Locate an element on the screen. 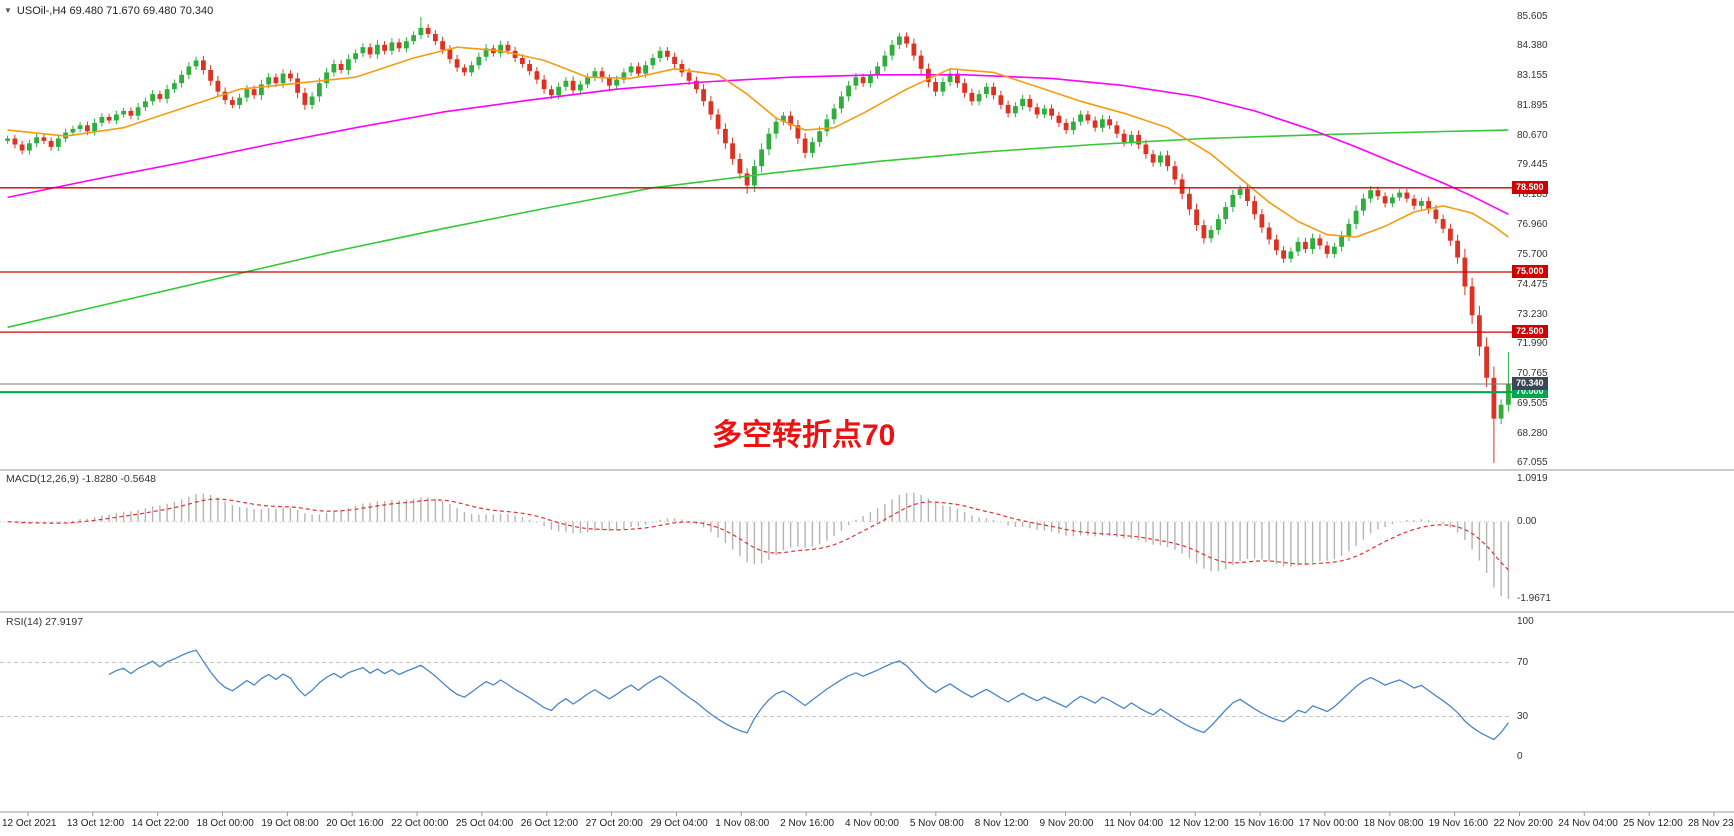 The width and height of the screenshot is (1734, 836). time-axis-label: 14 Oct 22:00 is located at coordinates (160, 823).